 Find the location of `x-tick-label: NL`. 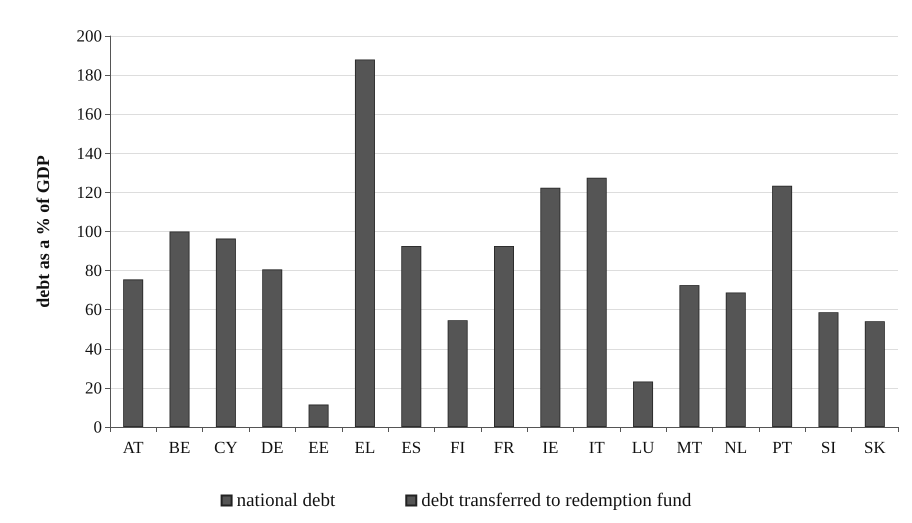

x-tick-label: NL is located at coordinates (736, 447).